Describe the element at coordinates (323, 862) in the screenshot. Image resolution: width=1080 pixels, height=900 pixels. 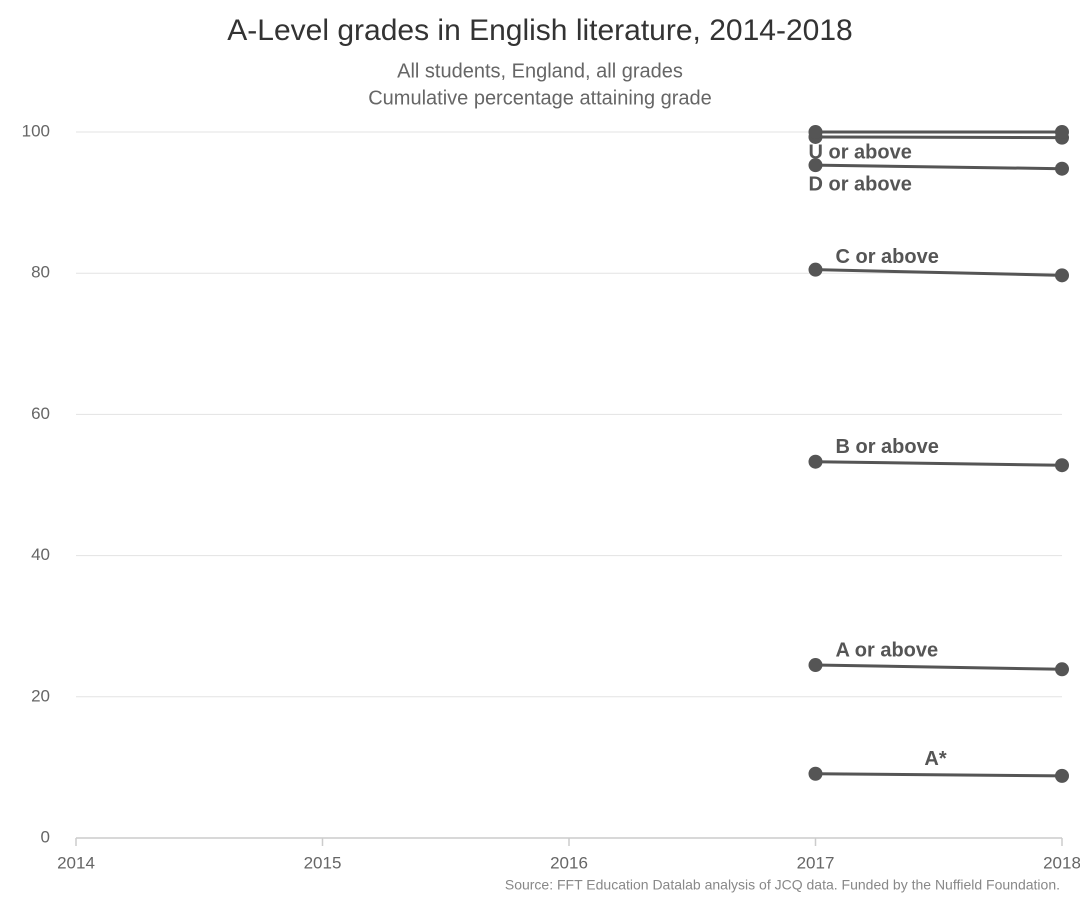
I see `x-tick-label: 2015` at that location.